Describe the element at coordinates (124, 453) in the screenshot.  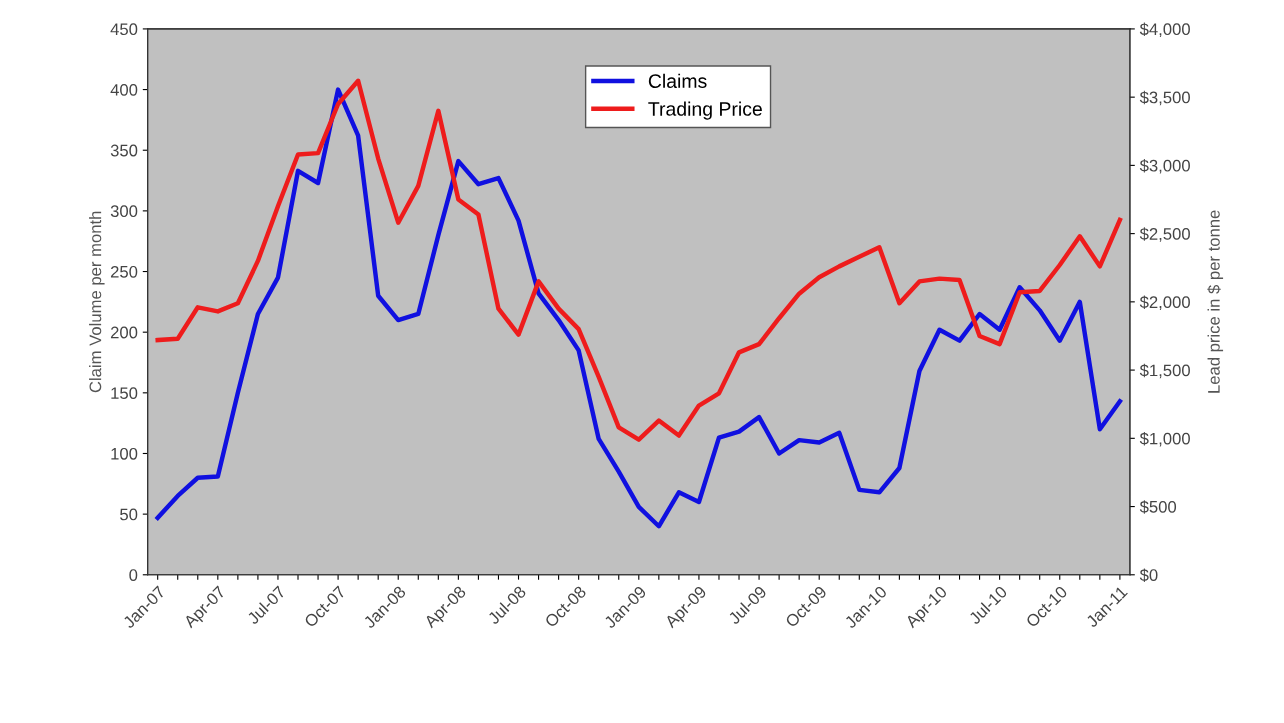
I see `y-tick-label: 100` at that location.